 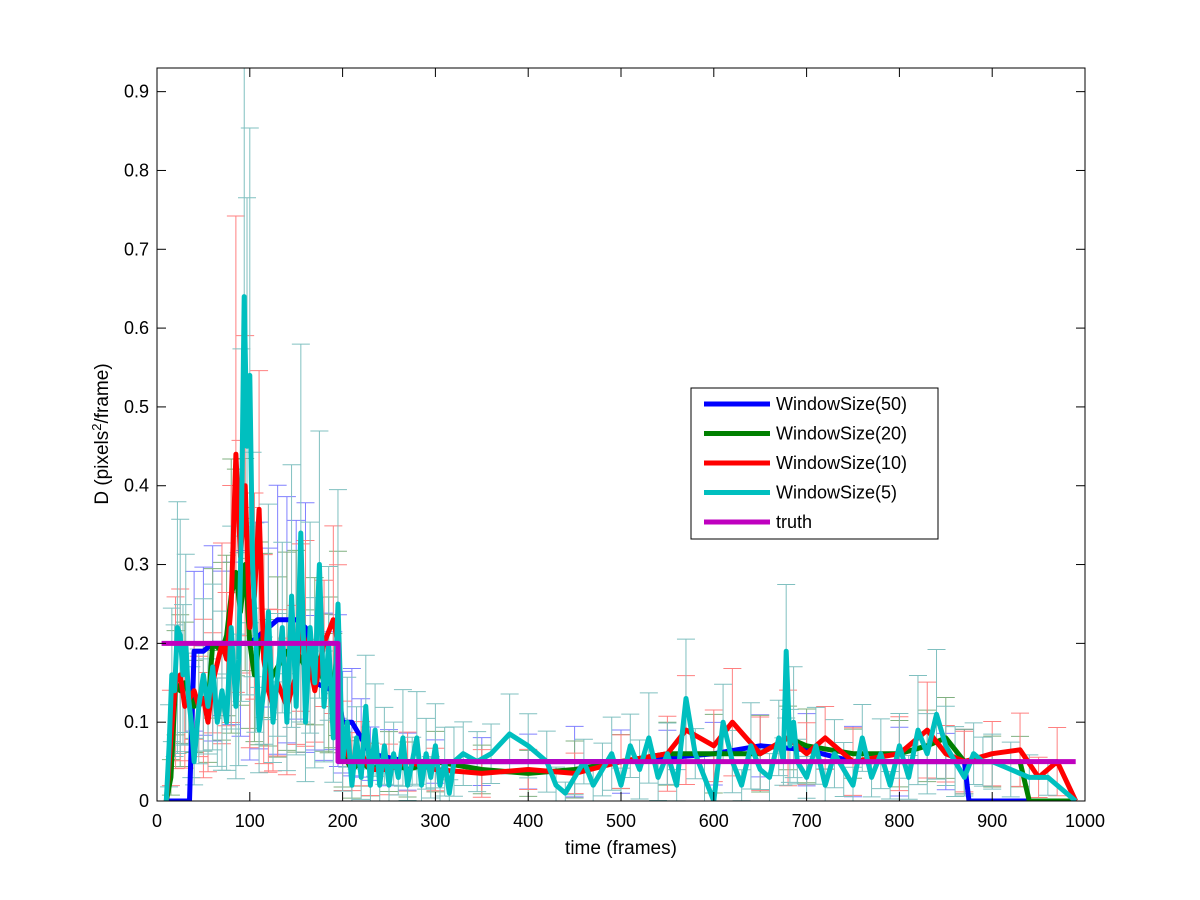 What do you see at coordinates (435, 821) in the screenshot?
I see `x-tick-label: 300` at bounding box center [435, 821].